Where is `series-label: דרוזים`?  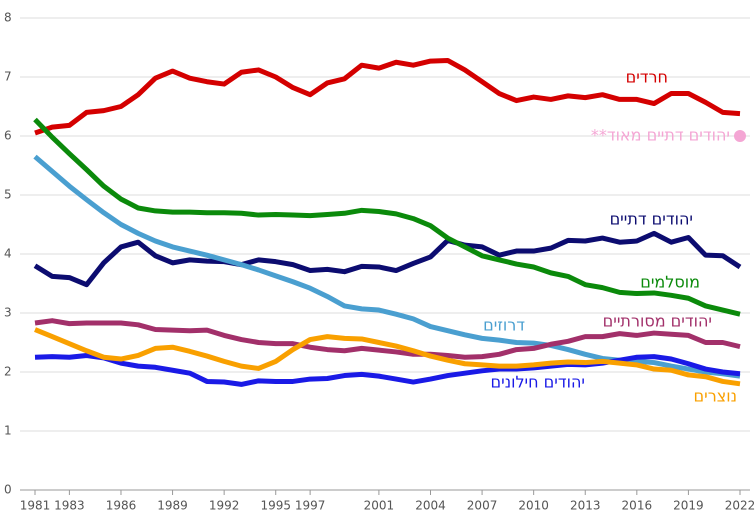 series-label: דרוזים is located at coordinates (504, 325).